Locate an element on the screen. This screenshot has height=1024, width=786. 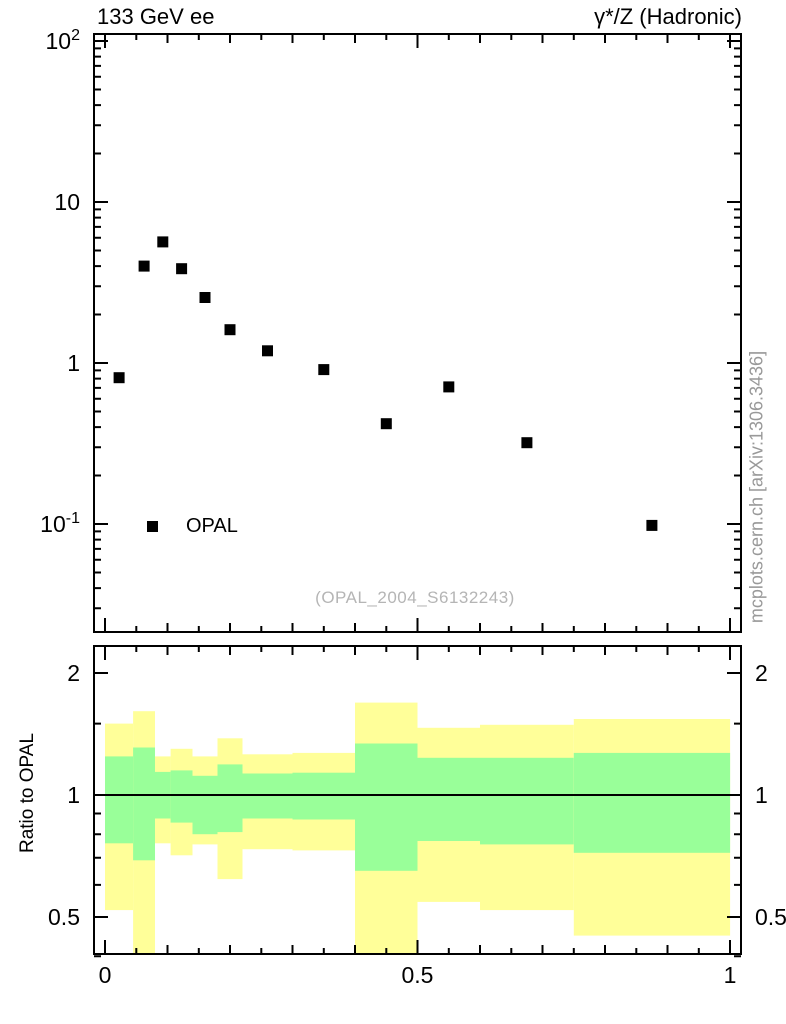
x-tick-label: 0.5 is located at coordinates (418, 975).